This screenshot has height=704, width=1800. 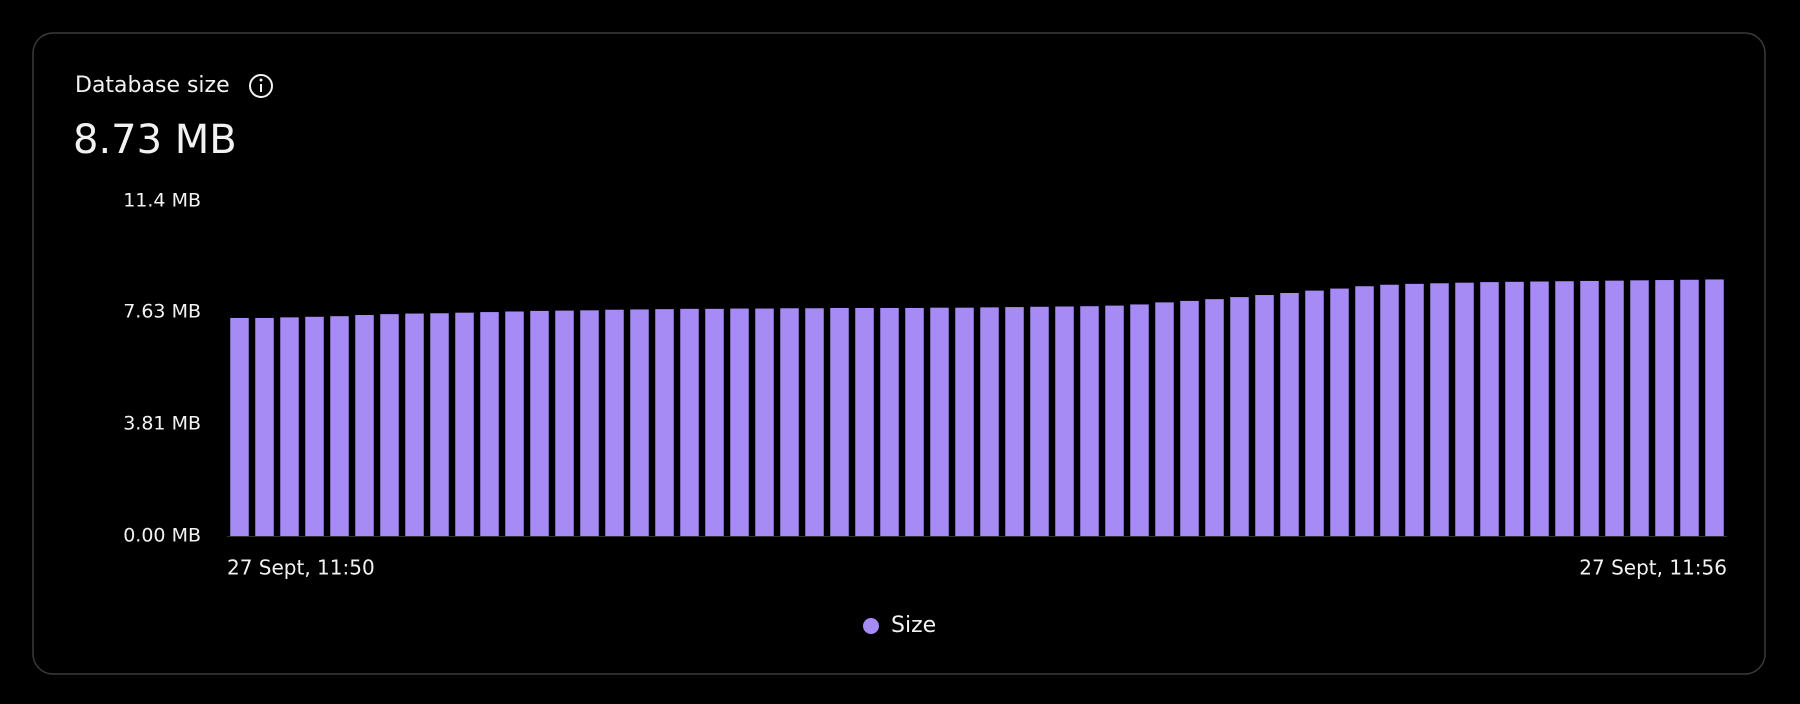 What do you see at coordinates (301, 568) in the screenshot?
I see `x-tick-label: 27 Sept, 11:50` at bounding box center [301, 568].